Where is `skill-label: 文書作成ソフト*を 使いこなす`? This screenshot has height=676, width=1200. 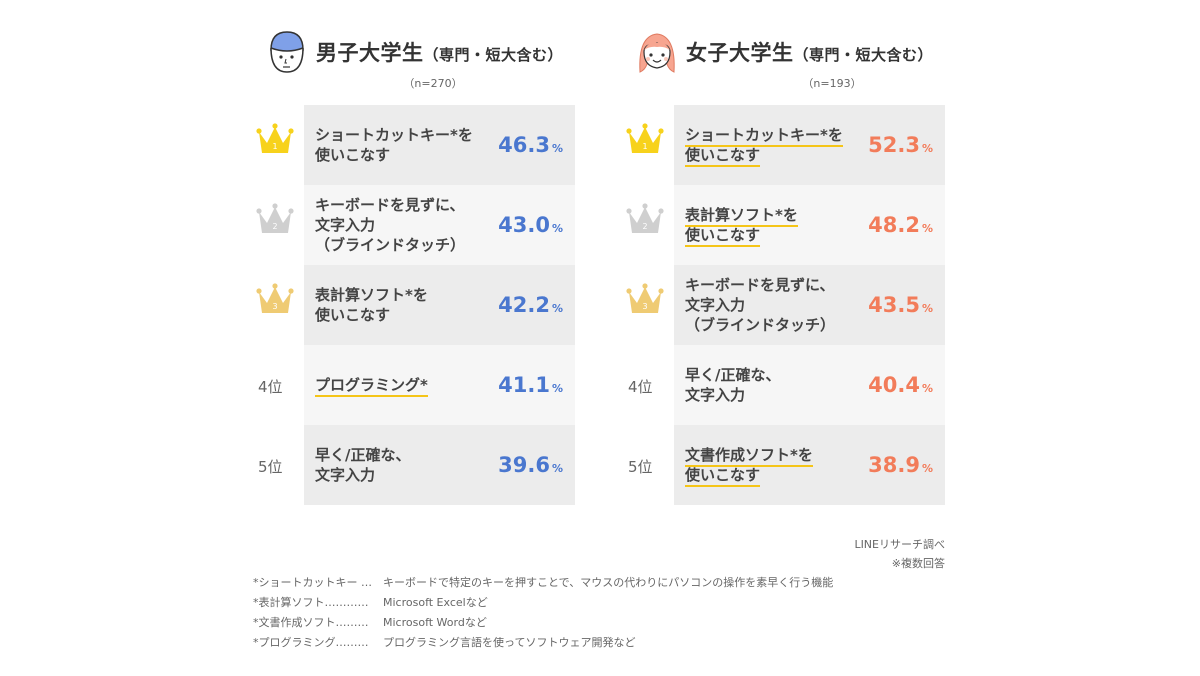
skill-label: 文書作成ソフト*を 使いこなす is located at coordinates (749, 466).